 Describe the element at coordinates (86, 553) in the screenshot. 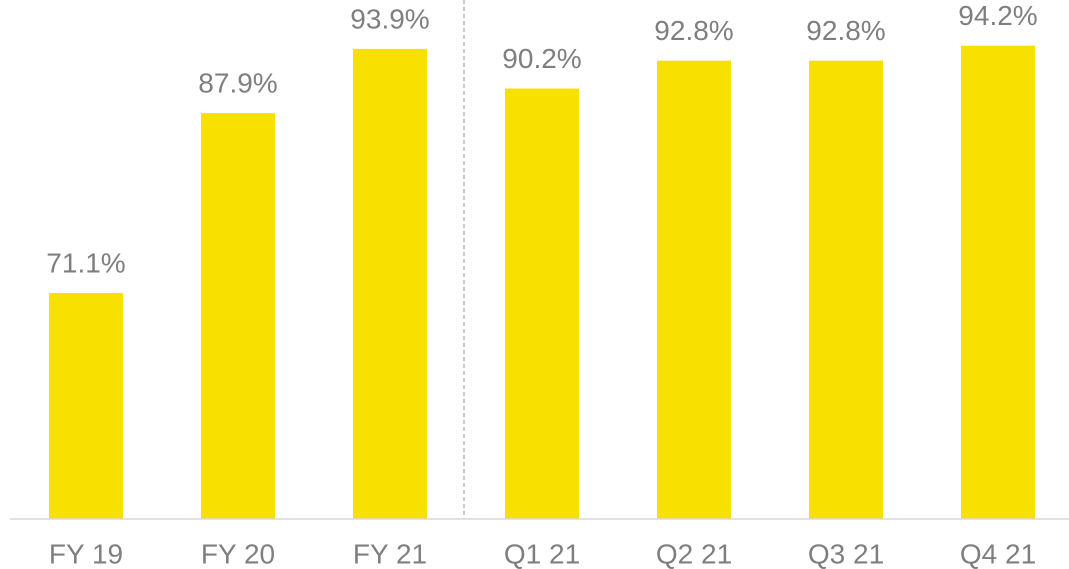

I see `x-tick-label: FY 19` at that location.